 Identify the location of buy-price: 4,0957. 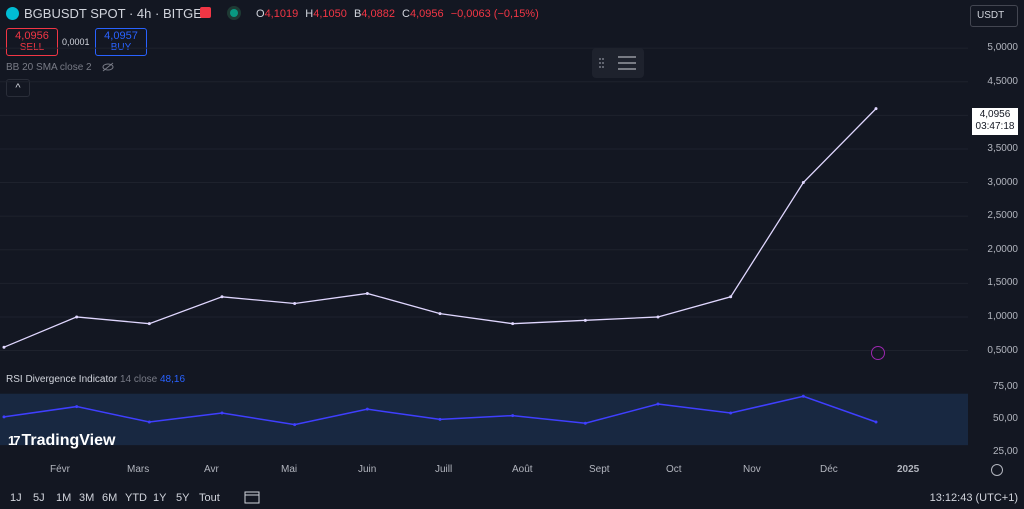
(121, 36).